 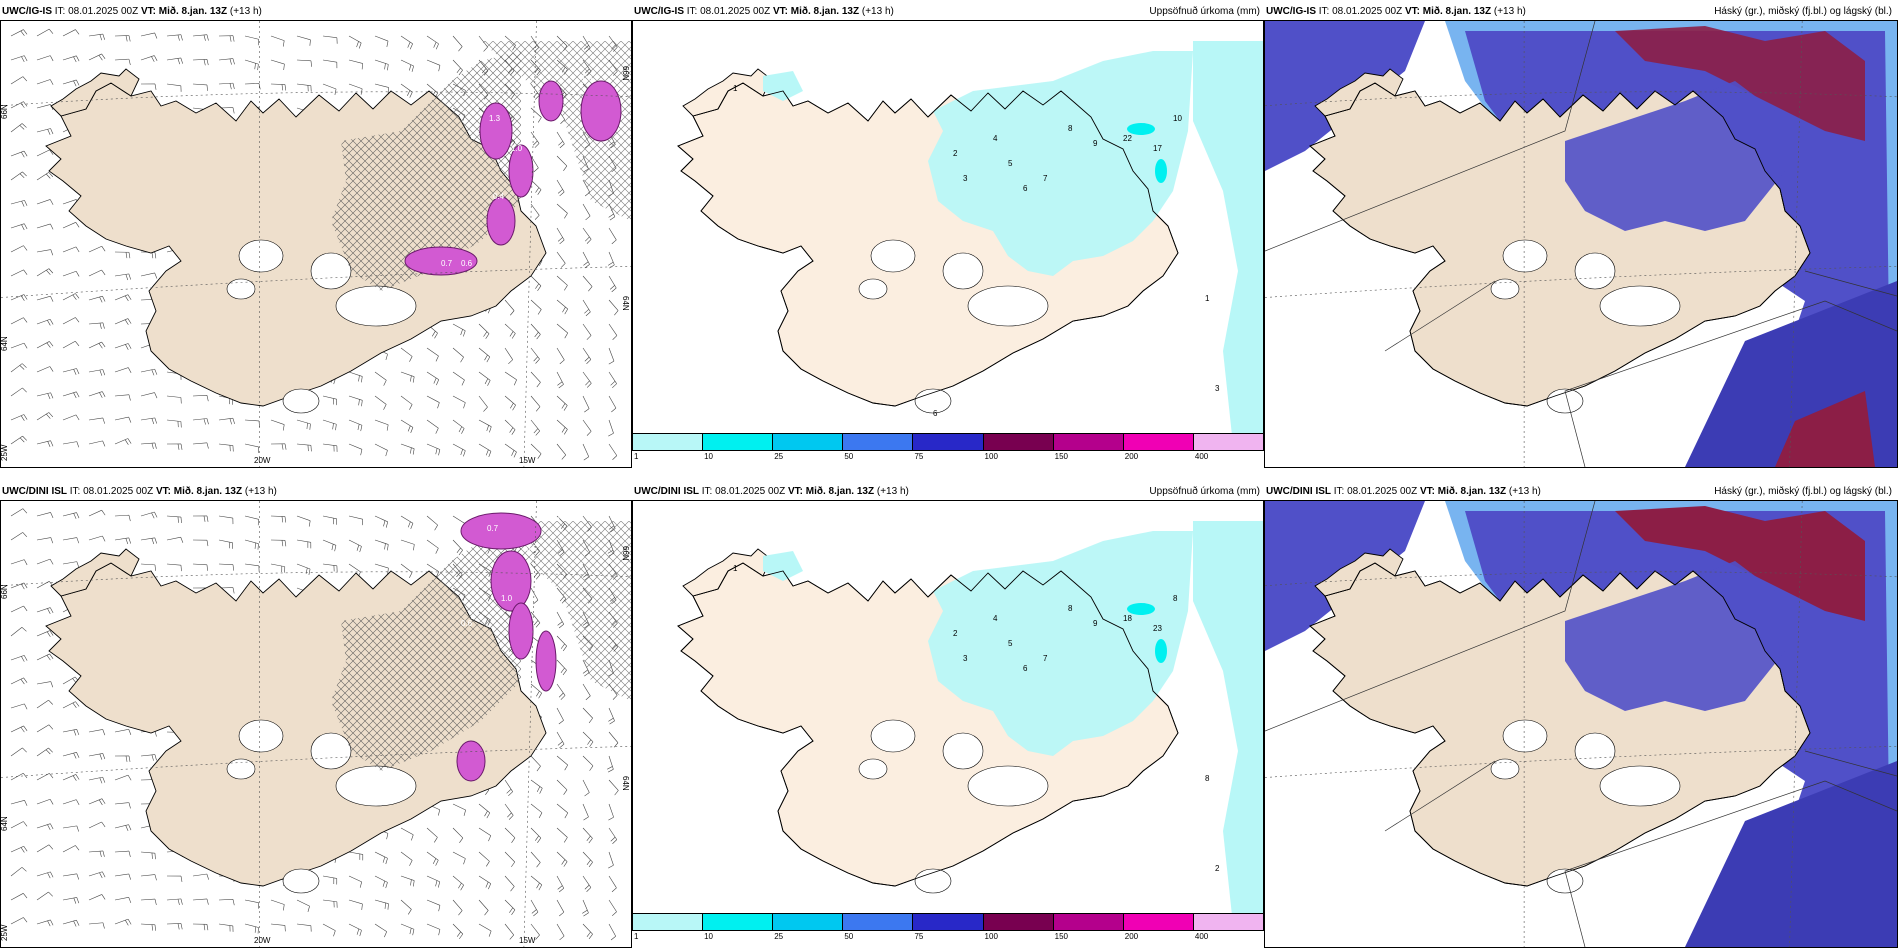 What do you see at coordinates (5, 343) in the screenshot?
I see `lat-label-64n: 64N` at bounding box center [5, 343].